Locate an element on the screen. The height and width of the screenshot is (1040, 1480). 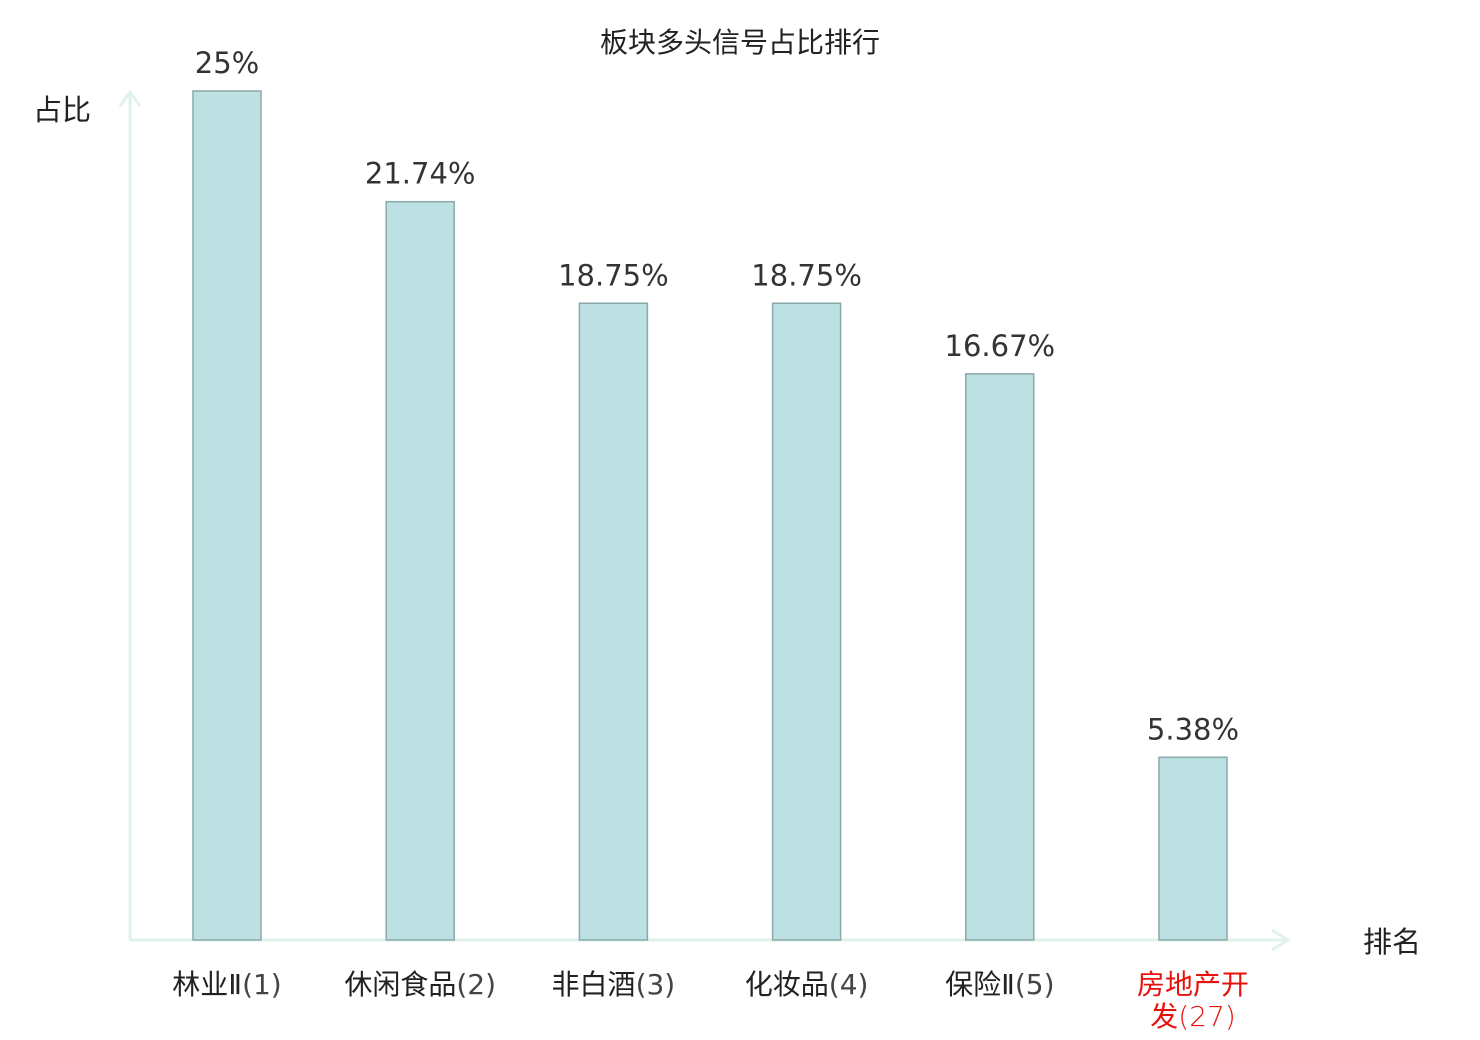
chart-title: 板块多头信号占比排行 is located at coordinates (740, 42).